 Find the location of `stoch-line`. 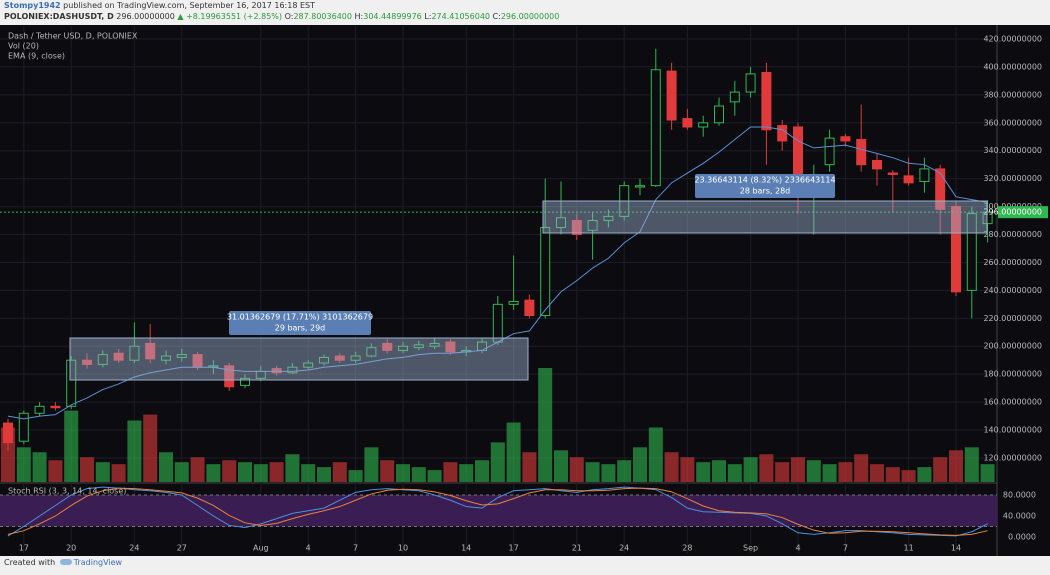

stoch-line is located at coordinates (497, 511).